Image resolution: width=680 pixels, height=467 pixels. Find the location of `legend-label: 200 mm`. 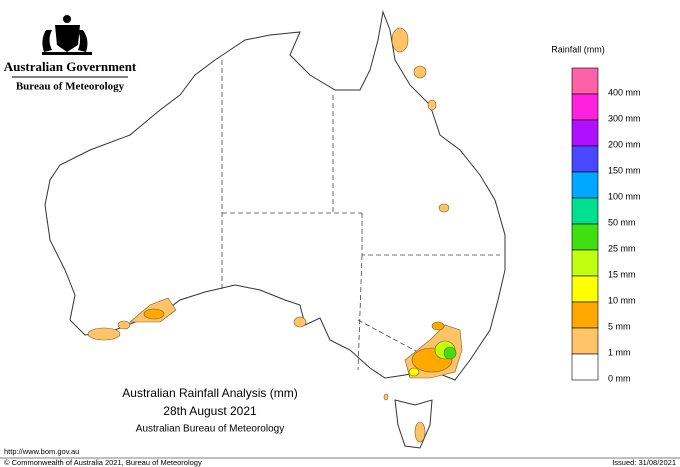

legend-label: 200 mm is located at coordinates (624, 144).